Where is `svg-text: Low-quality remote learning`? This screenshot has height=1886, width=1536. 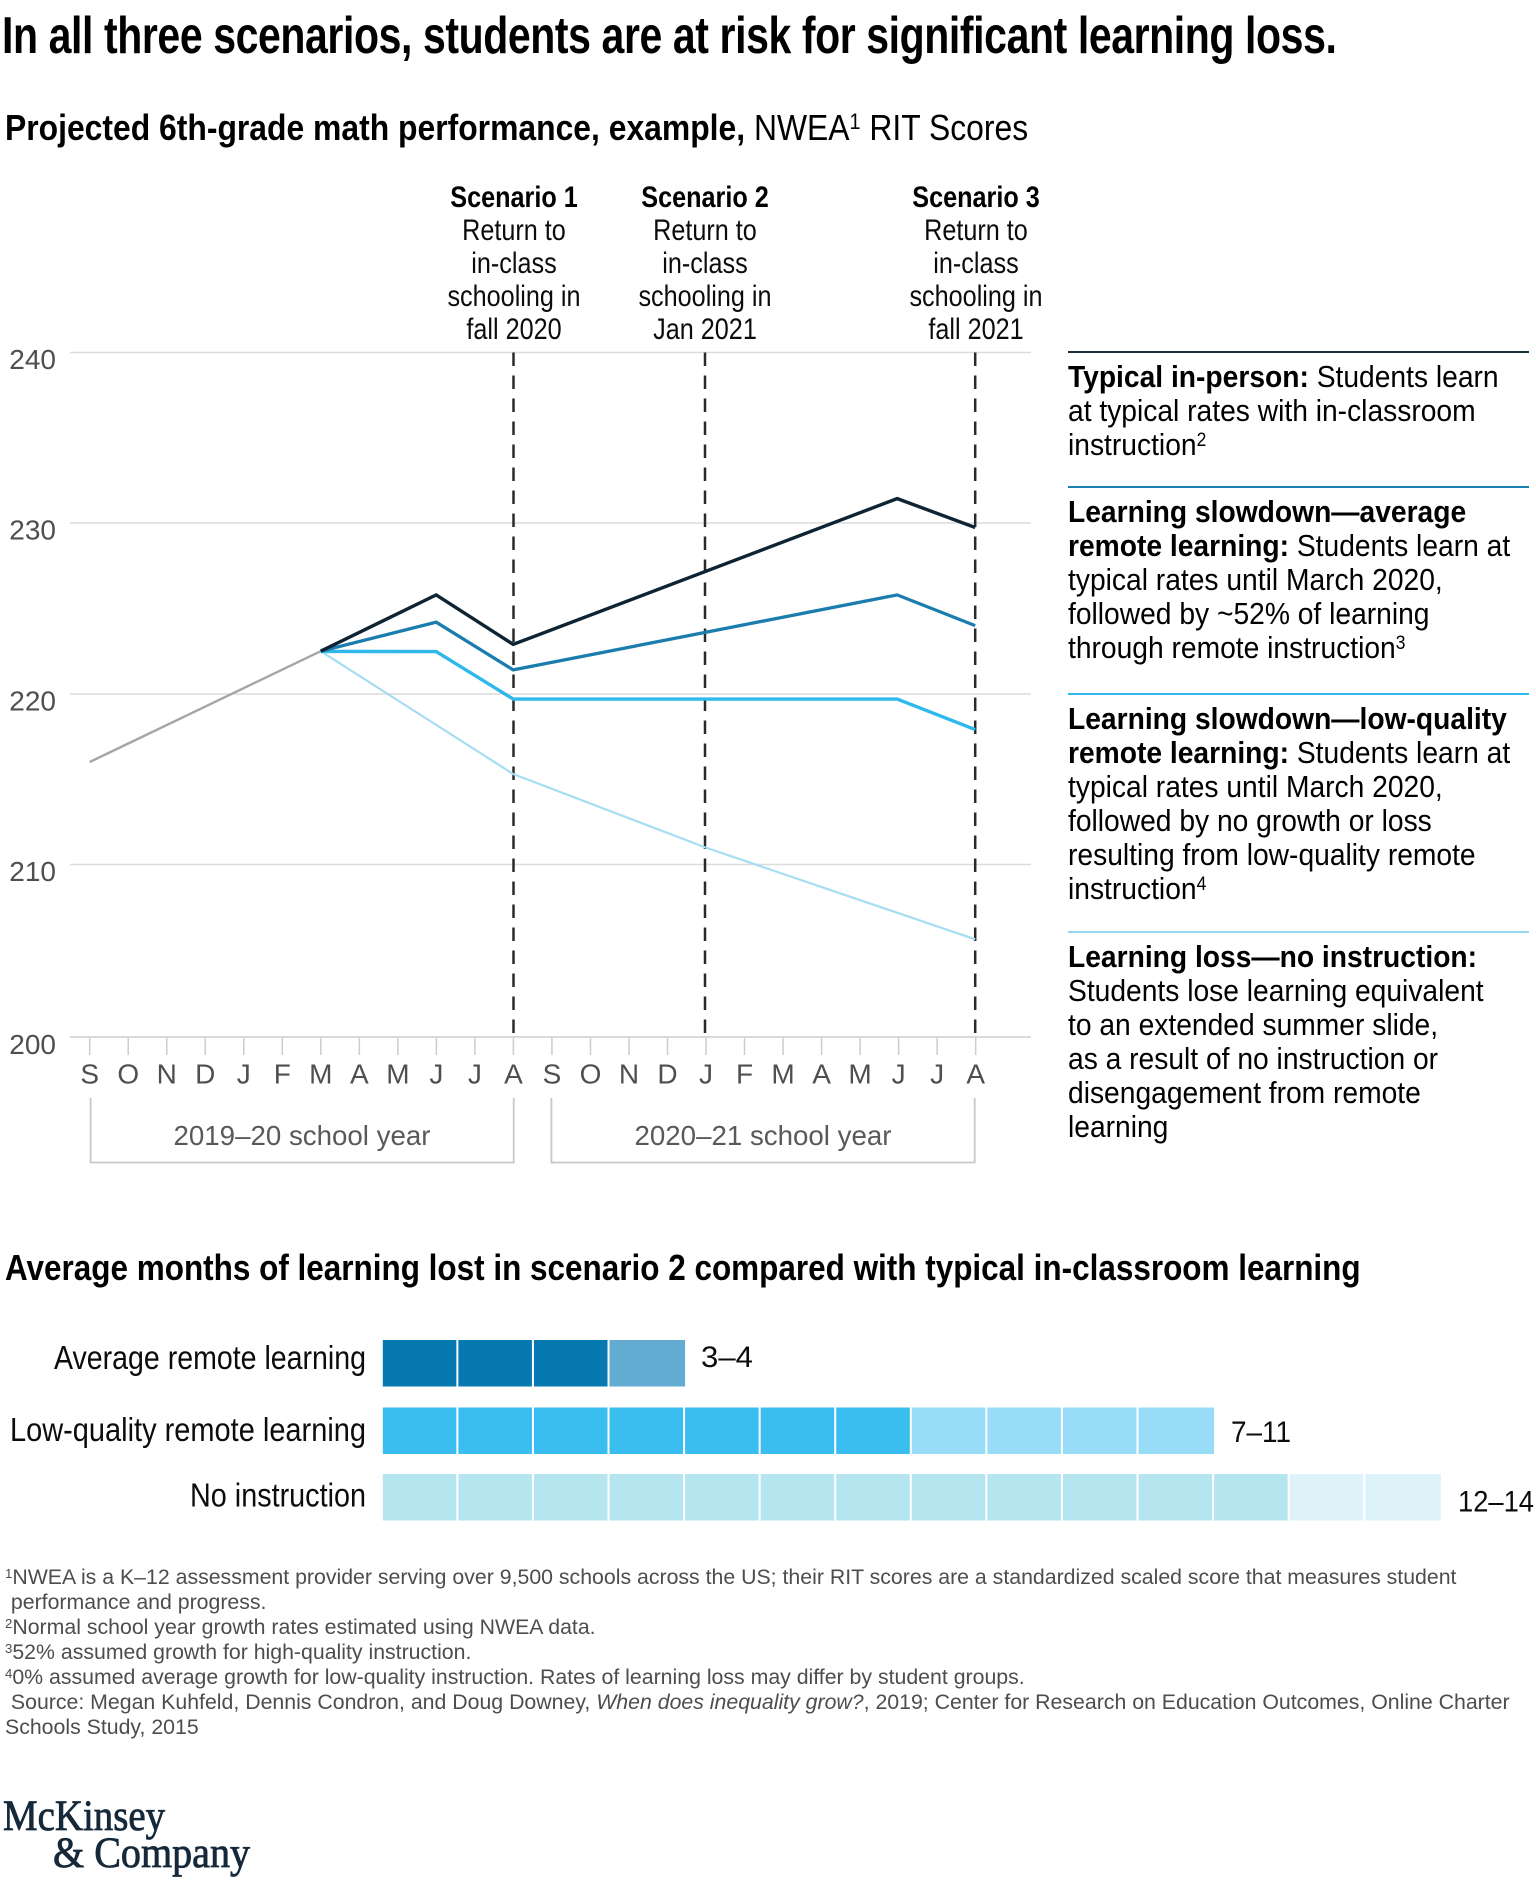 svg-text: Low-quality remote learning is located at coordinates (188, 1429).